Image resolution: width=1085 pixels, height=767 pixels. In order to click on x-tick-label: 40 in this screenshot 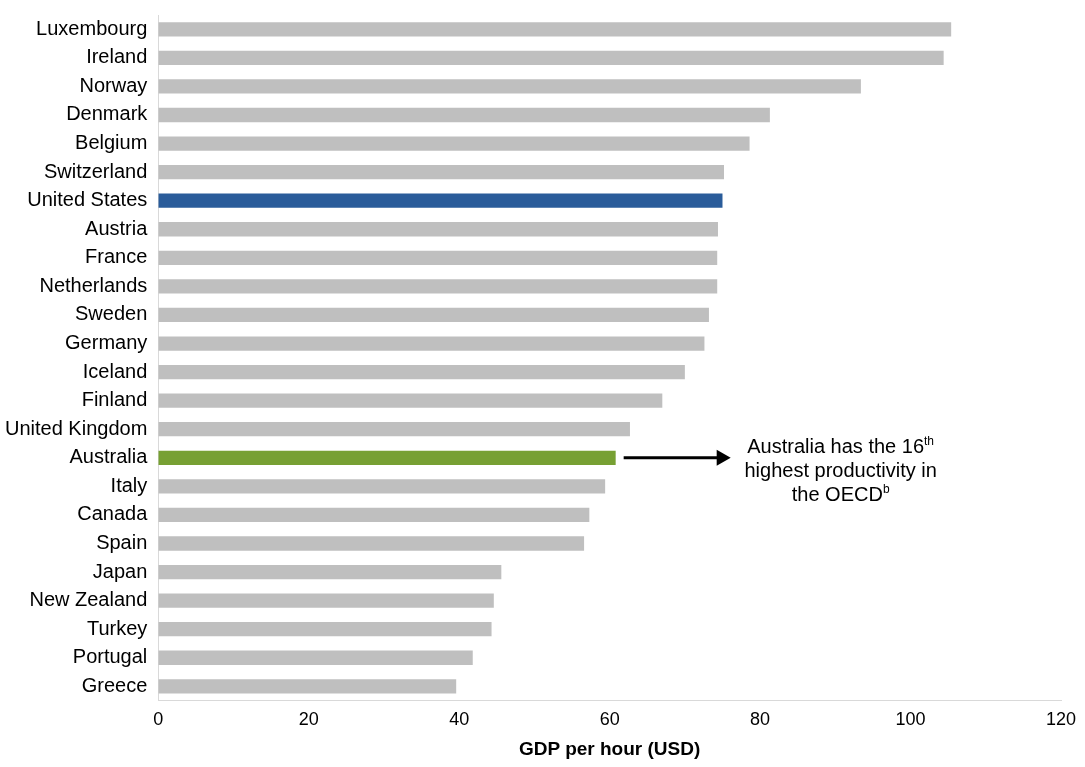, I will do `click(459, 719)`.